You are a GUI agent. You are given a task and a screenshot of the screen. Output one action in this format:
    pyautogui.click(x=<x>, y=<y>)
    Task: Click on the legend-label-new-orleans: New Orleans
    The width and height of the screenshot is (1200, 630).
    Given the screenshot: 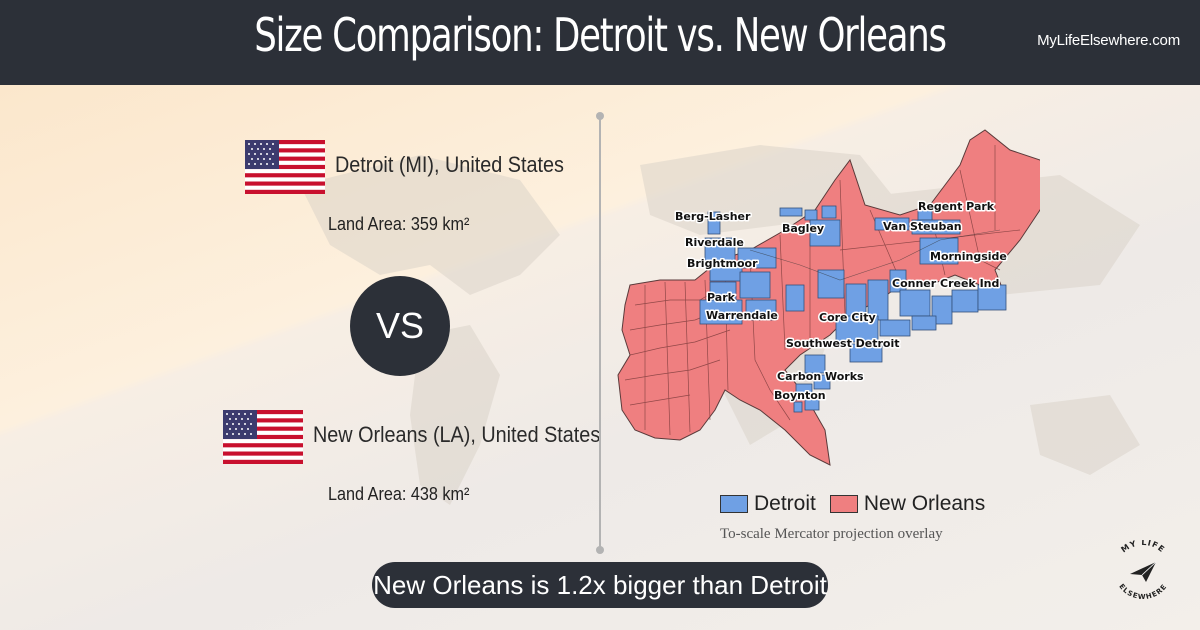 What is the action you would take?
    pyautogui.click(x=924, y=503)
    